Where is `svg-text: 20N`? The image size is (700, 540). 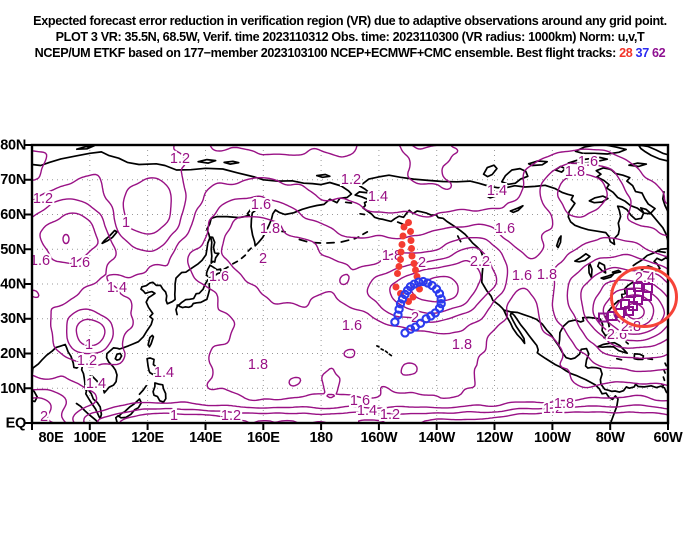 svg-text: 20N is located at coordinates (13, 354).